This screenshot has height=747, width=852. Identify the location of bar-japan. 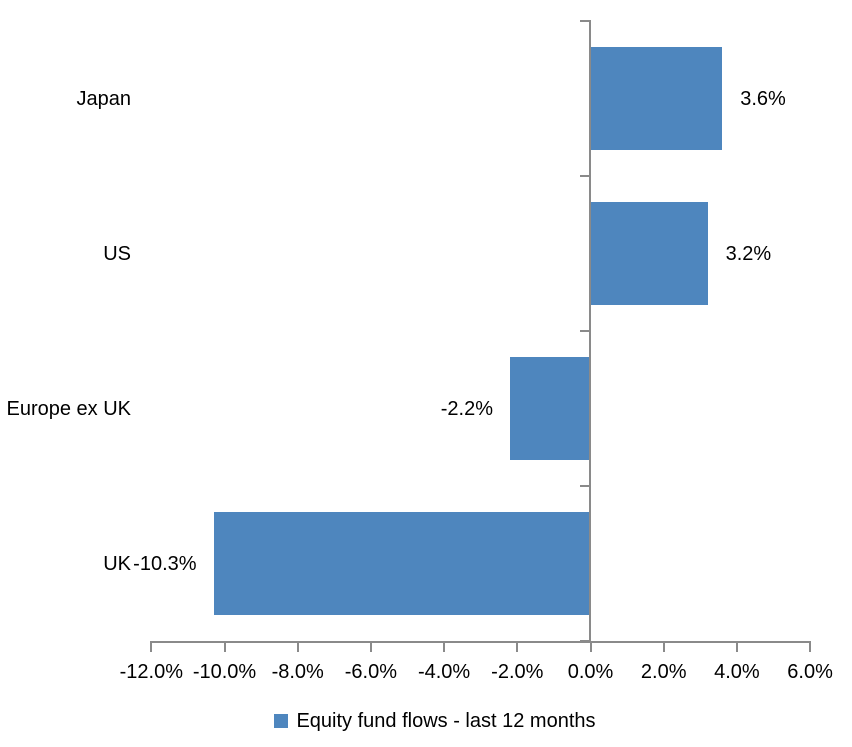
(656, 98).